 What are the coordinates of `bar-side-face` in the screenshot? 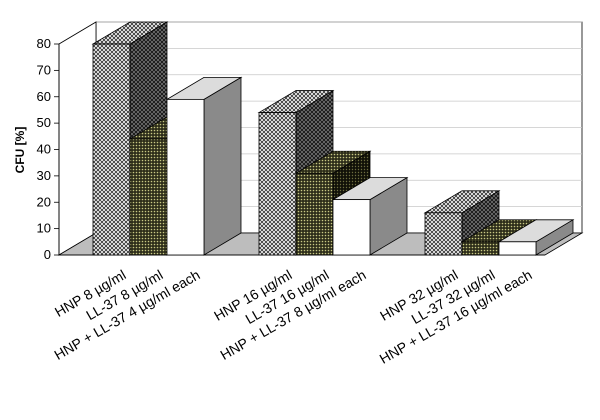 It's located at (222, 166).